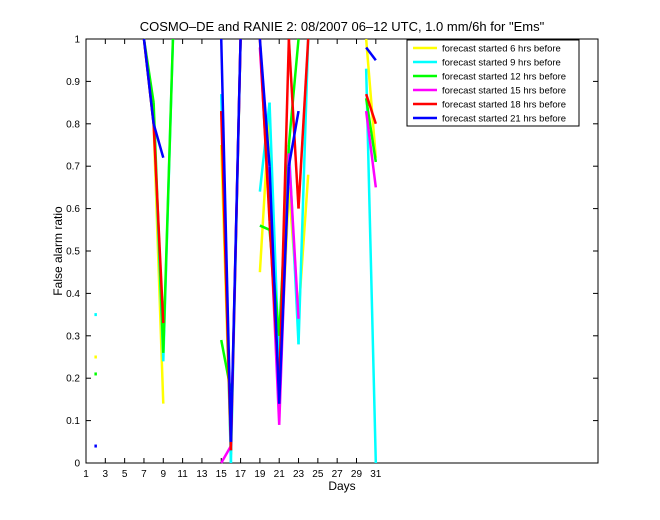 The width and height of the screenshot is (660, 520). Describe the element at coordinates (182, 474) in the screenshot. I see `x-tick-label: 11` at that location.